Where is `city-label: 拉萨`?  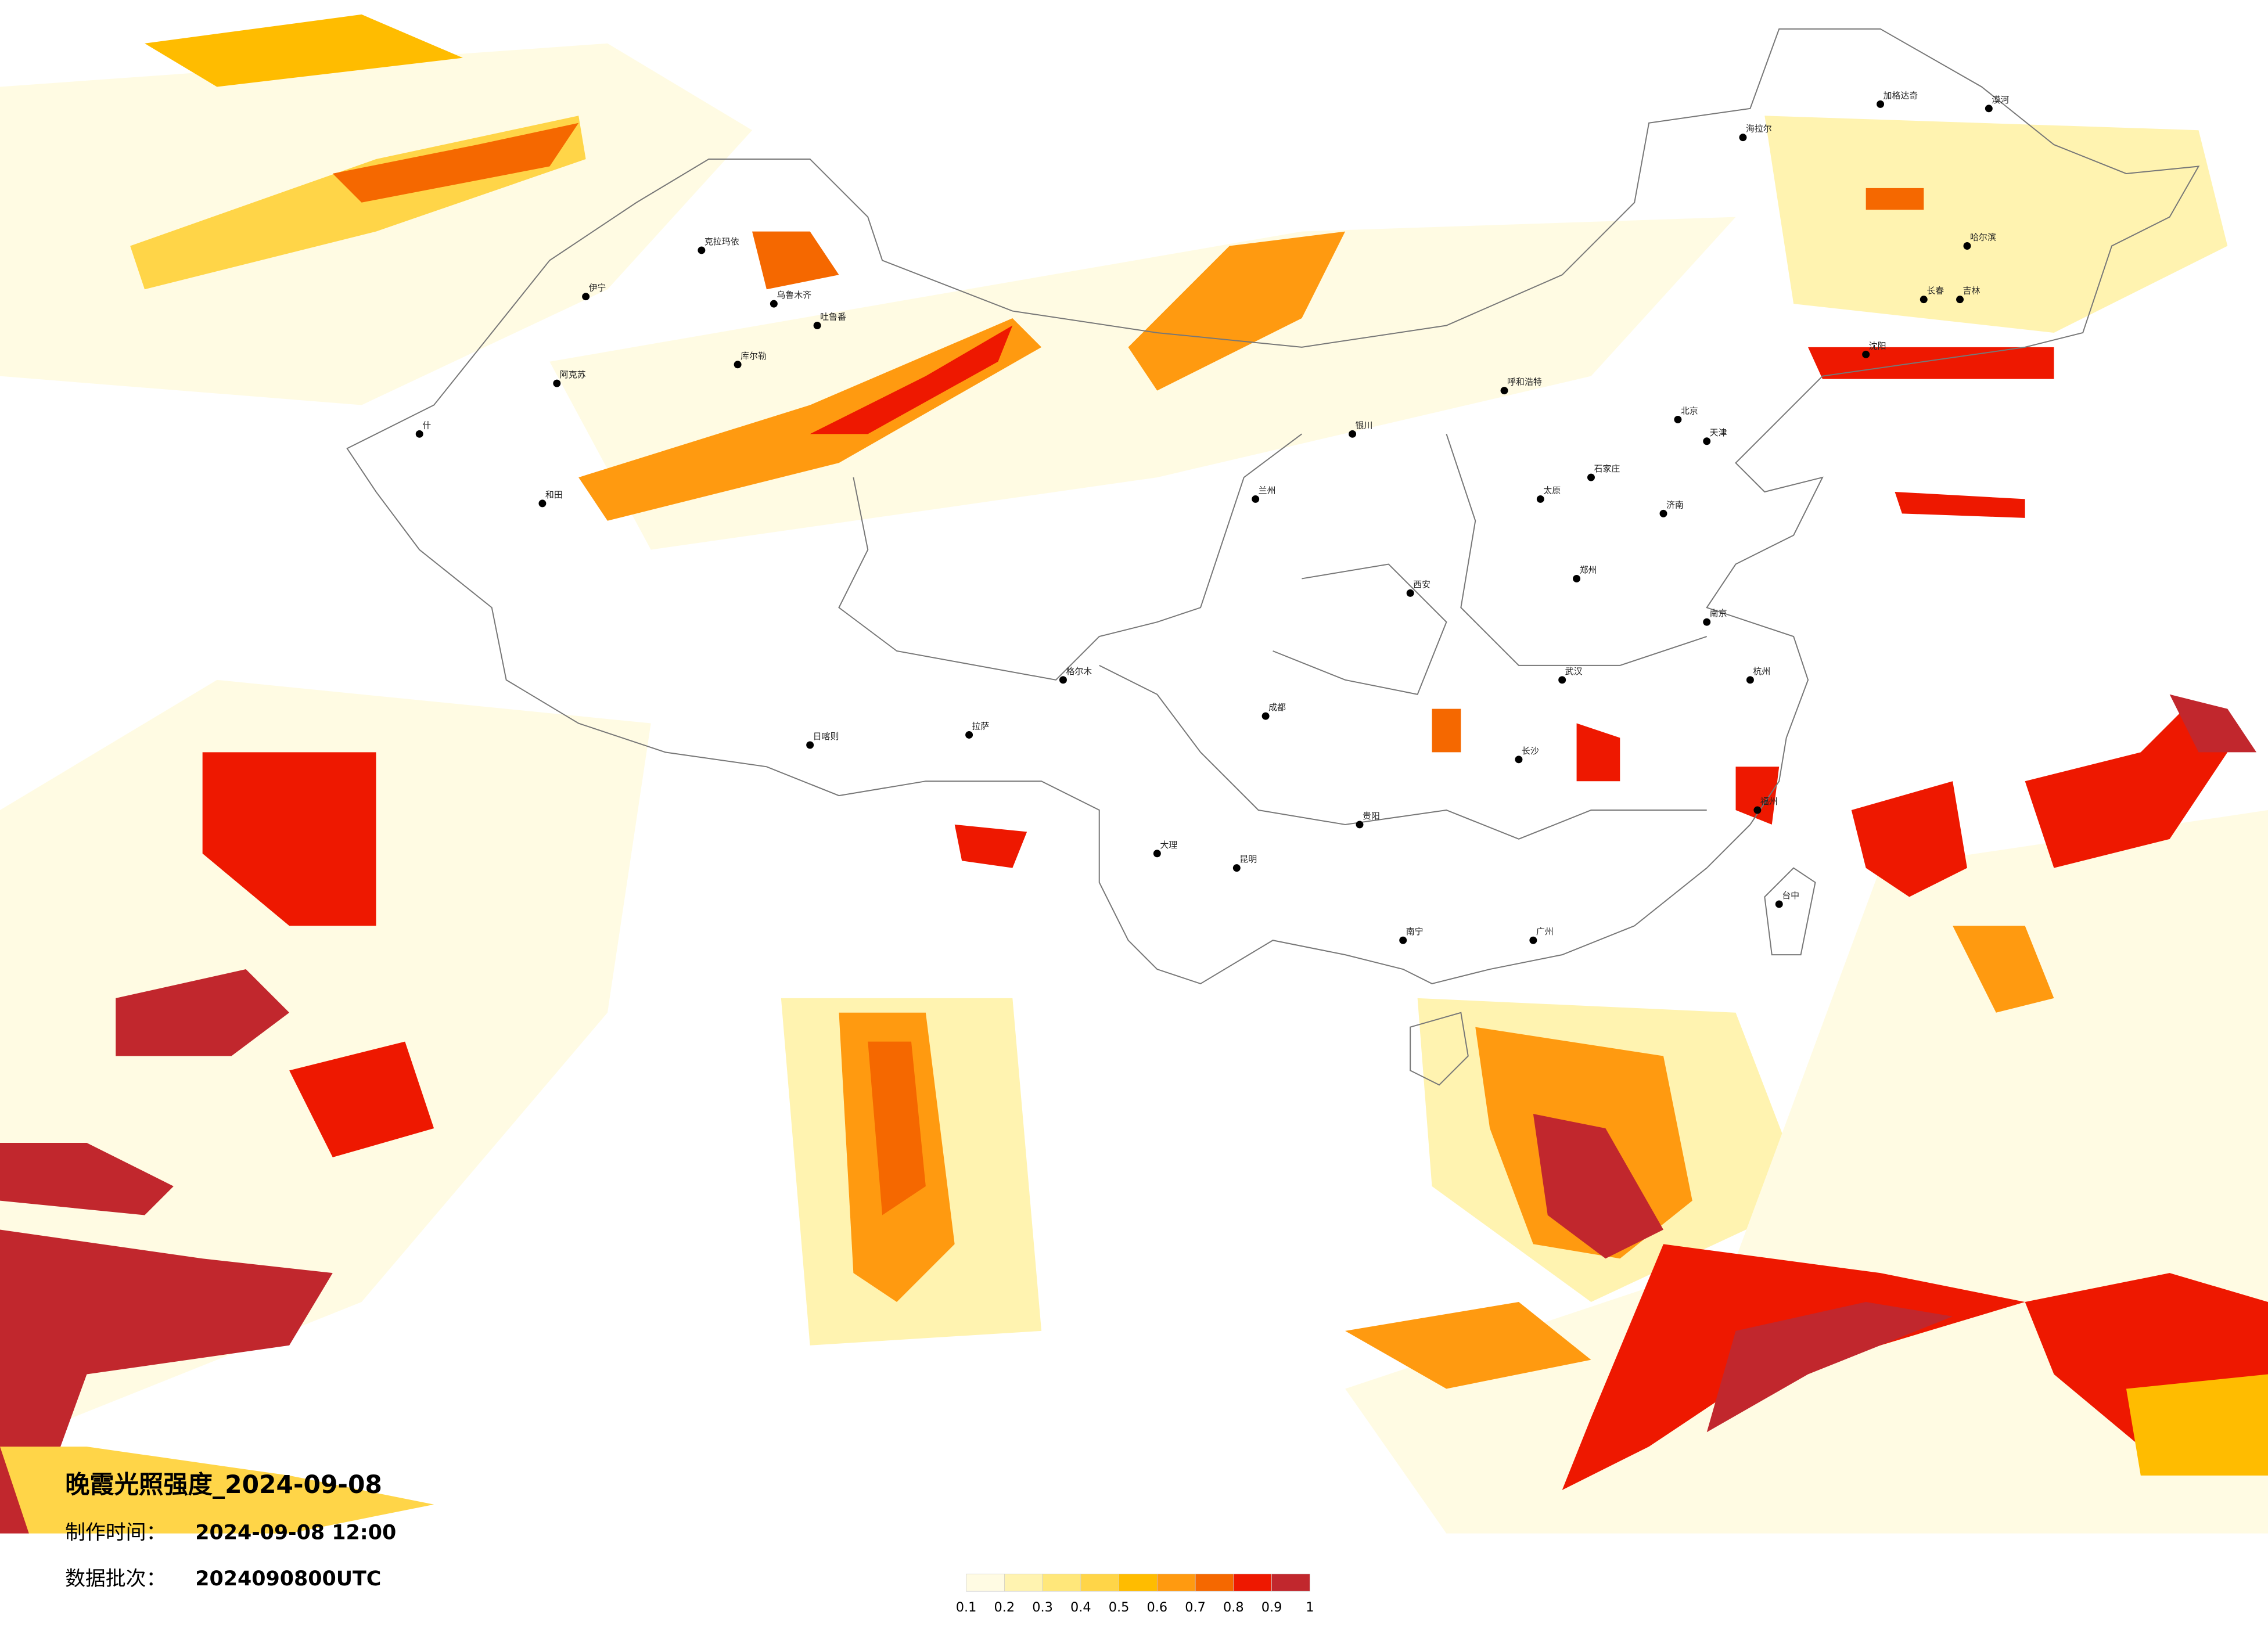
city-label: 拉萨 is located at coordinates (981, 726).